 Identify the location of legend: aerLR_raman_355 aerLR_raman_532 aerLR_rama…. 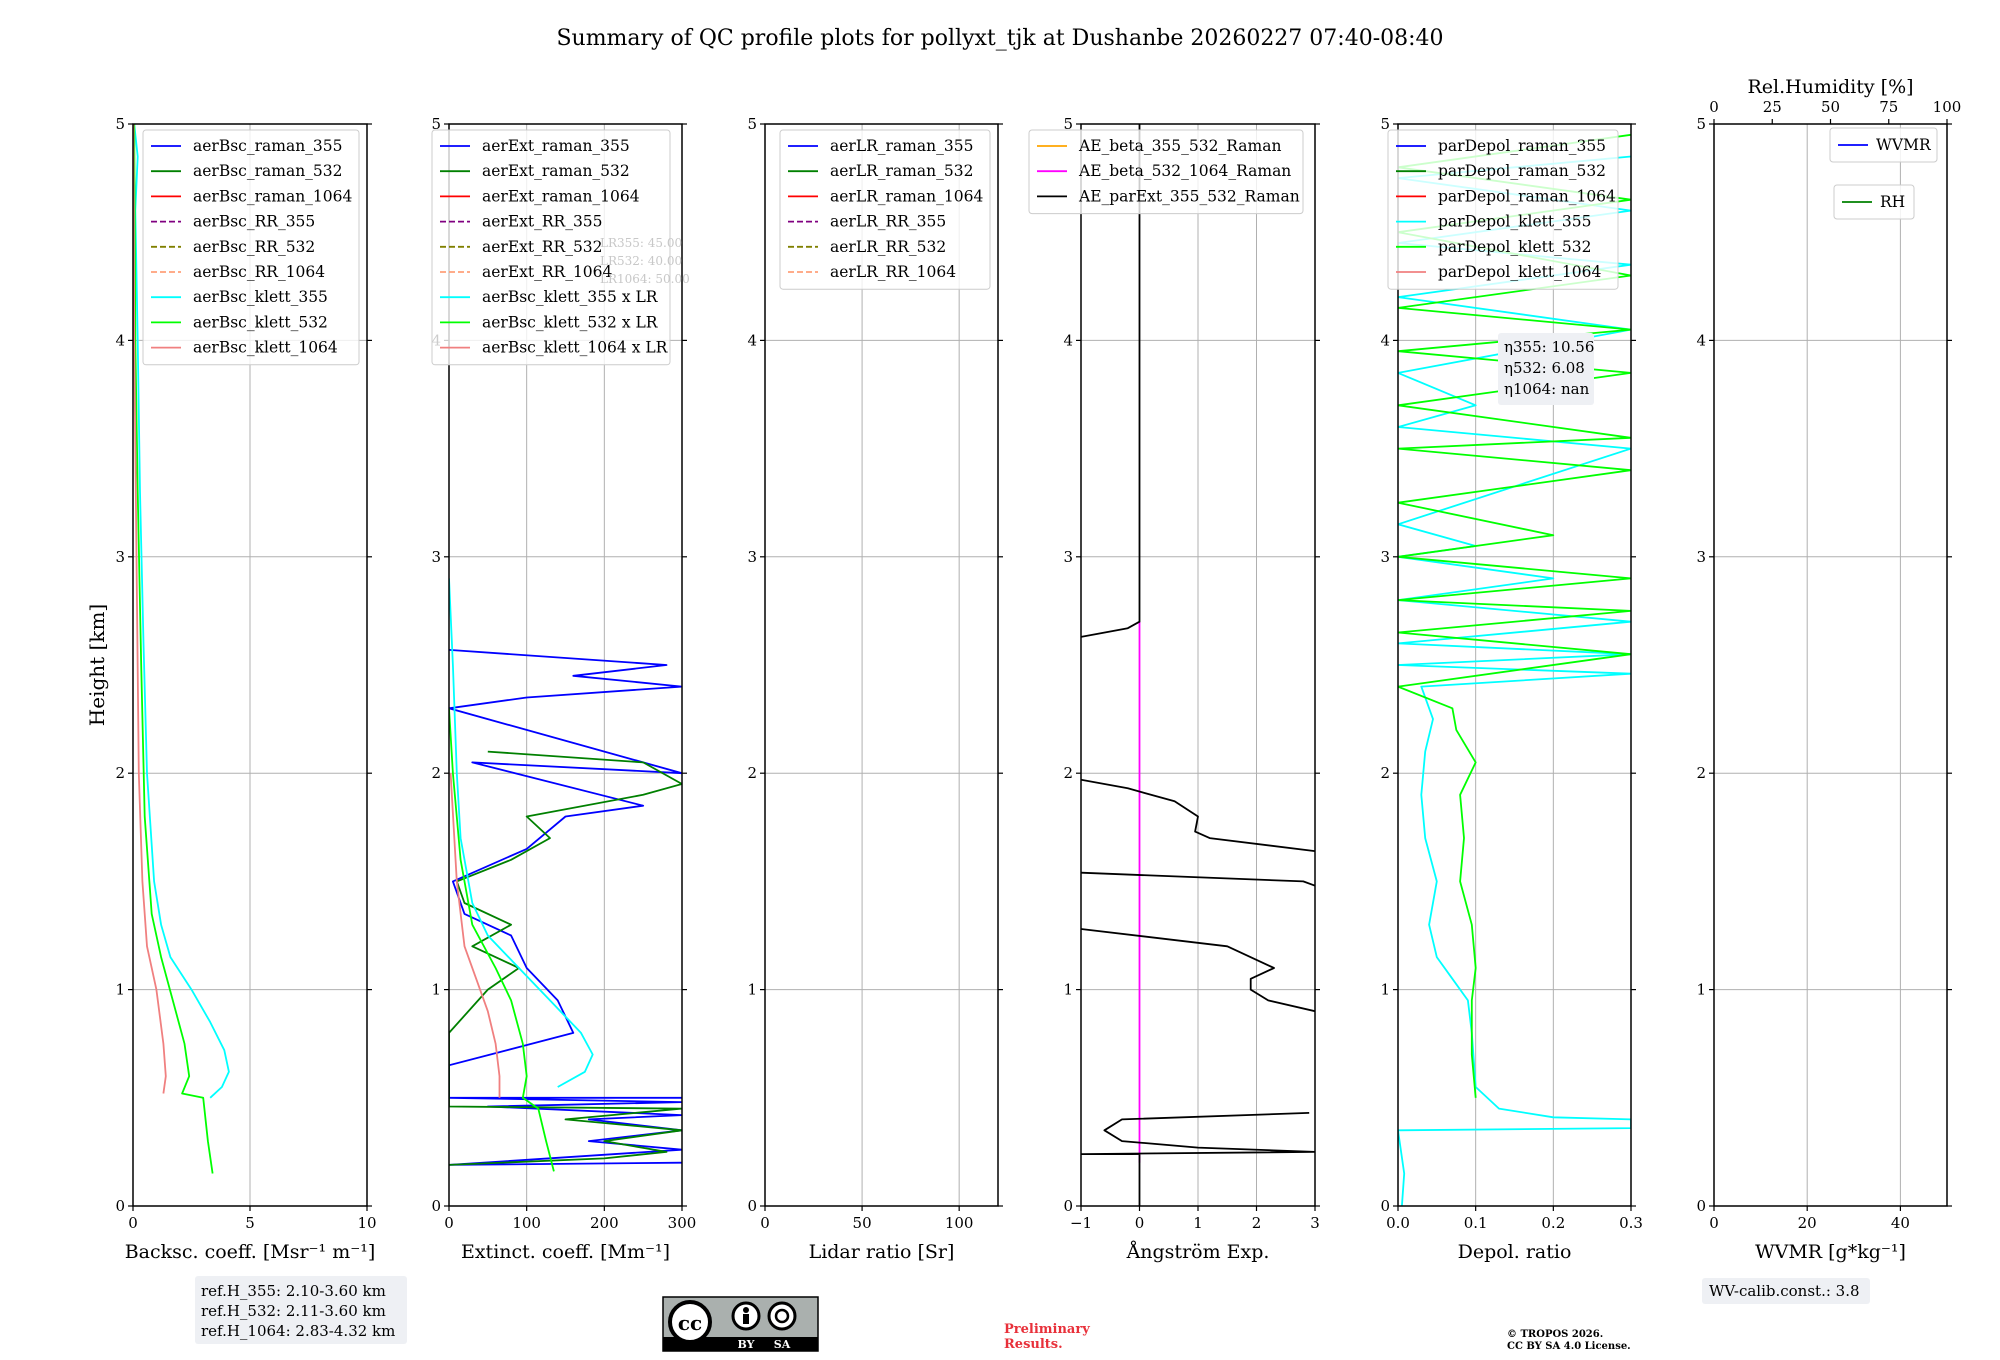
(885, 209).